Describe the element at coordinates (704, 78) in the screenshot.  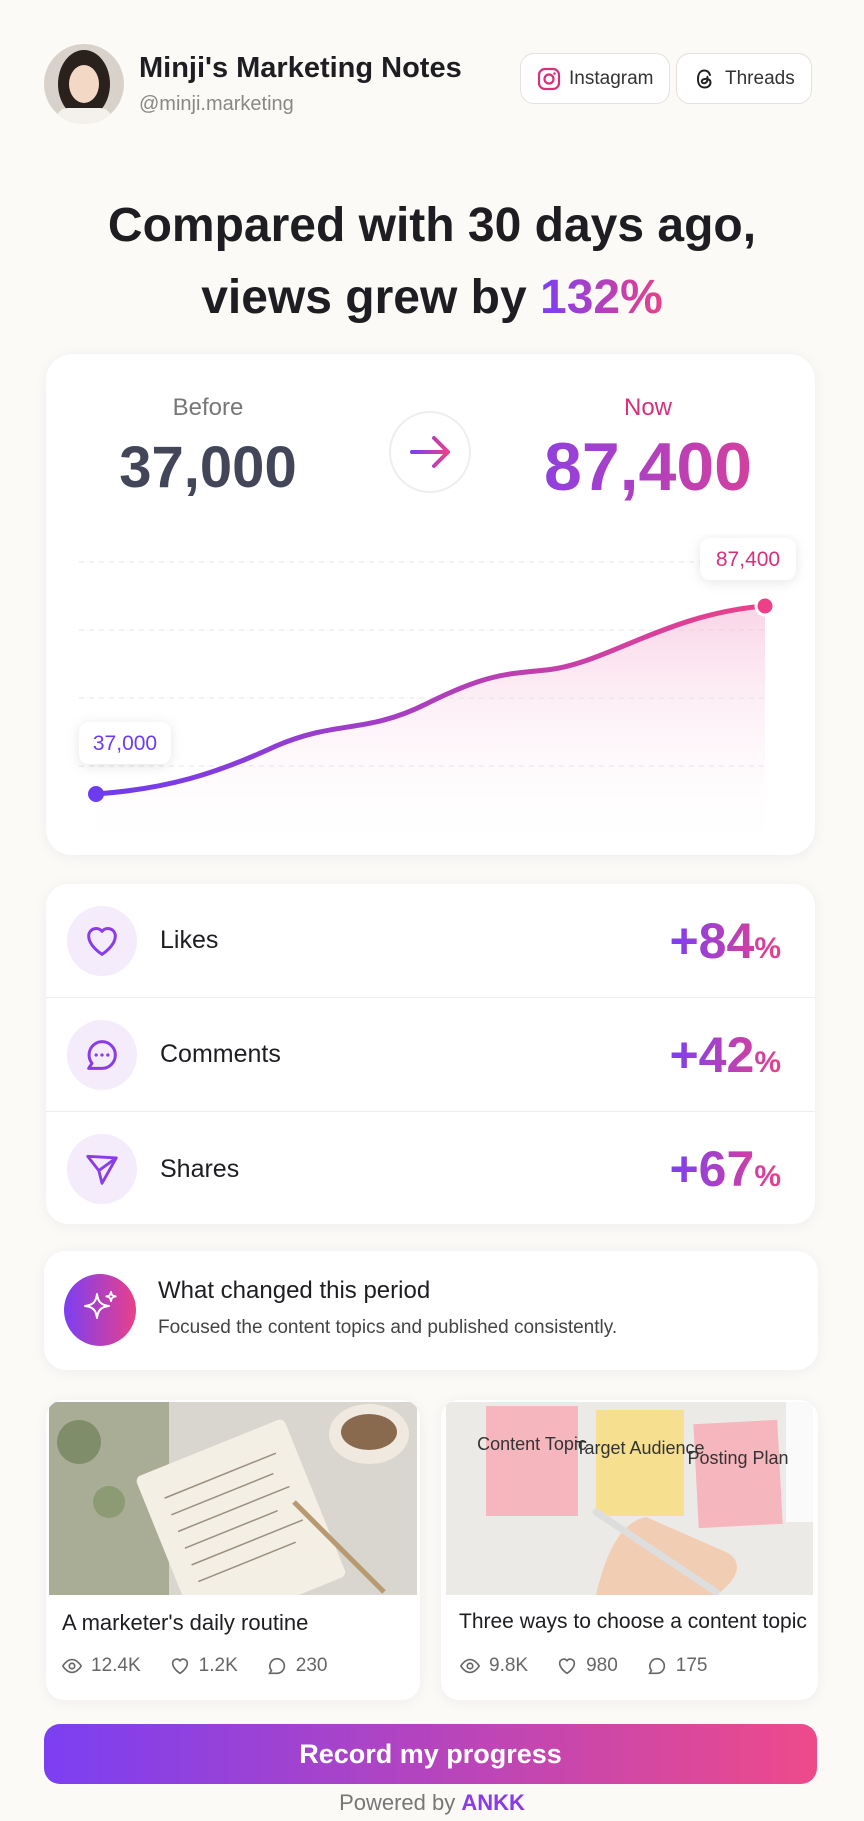
I see `threads-icon` at that location.